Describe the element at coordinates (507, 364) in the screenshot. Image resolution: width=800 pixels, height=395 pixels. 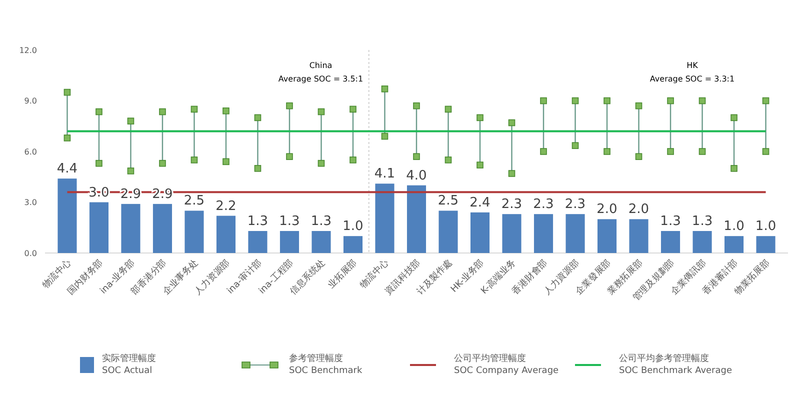
I see `legend-label: 公司平均管理幅度 SOC Company Average` at that location.